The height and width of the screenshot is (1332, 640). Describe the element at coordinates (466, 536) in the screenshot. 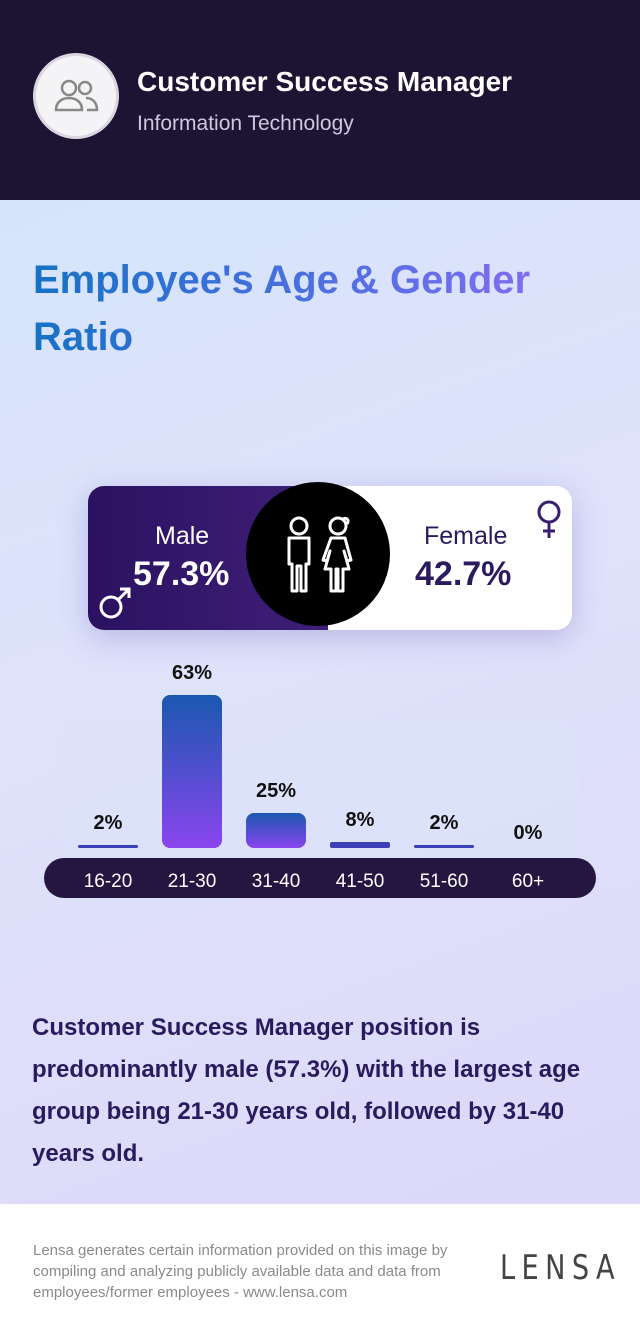

I see `female-label: Female` at that location.